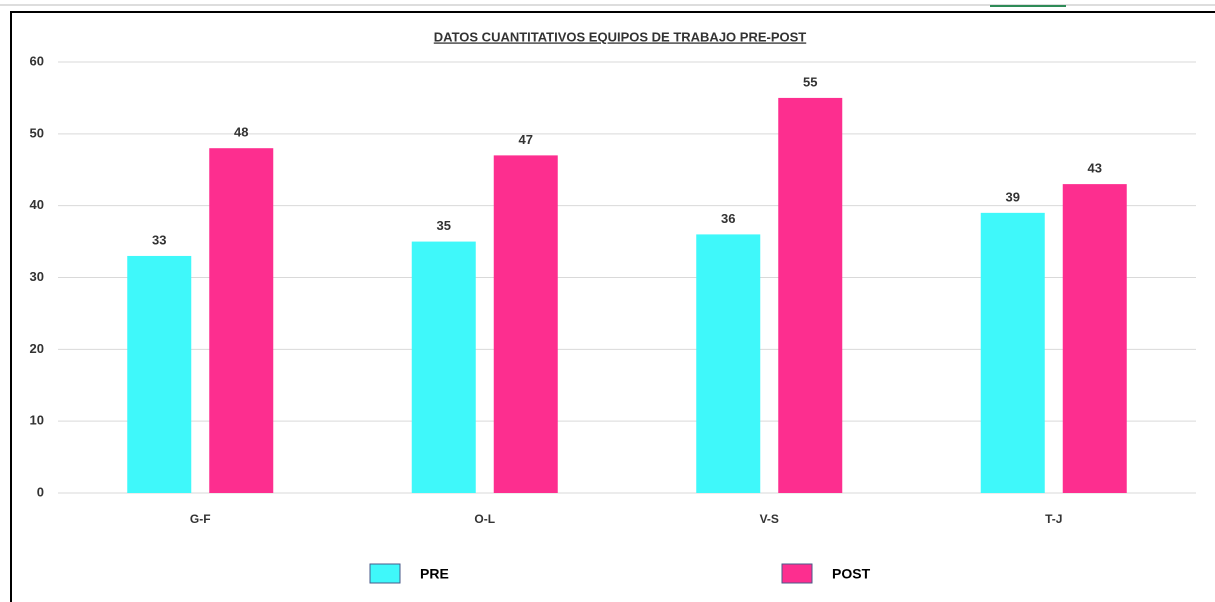 The height and width of the screenshot is (602, 1215). I want to click on data-label: 33, so click(159, 239).